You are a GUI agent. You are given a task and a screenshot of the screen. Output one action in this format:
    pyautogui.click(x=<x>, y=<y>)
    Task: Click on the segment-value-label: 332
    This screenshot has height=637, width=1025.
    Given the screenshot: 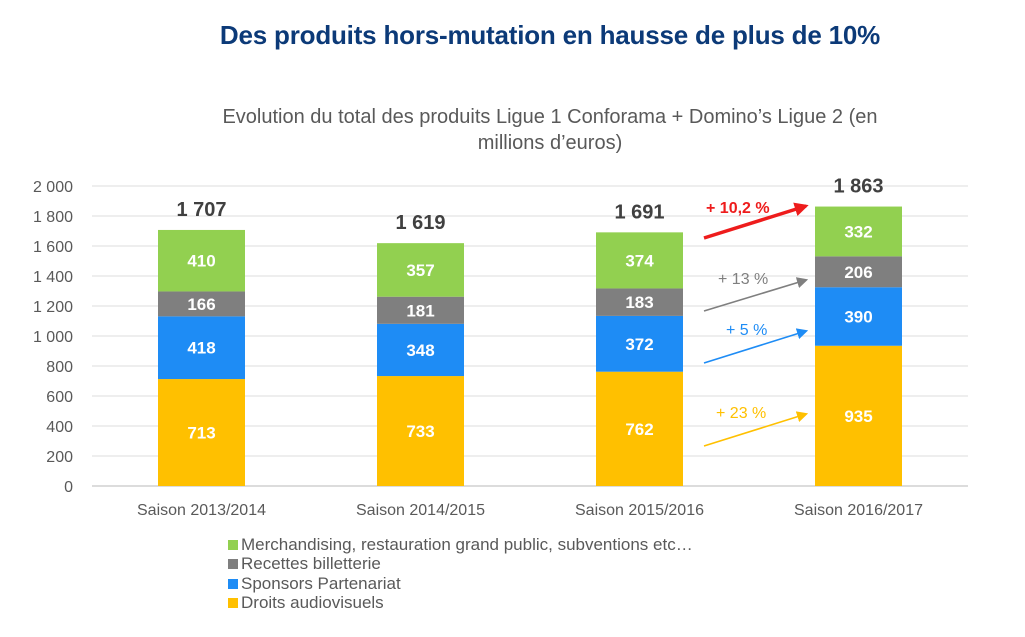 What is the action you would take?
    pyautogui.click(x=858, y=231)
    